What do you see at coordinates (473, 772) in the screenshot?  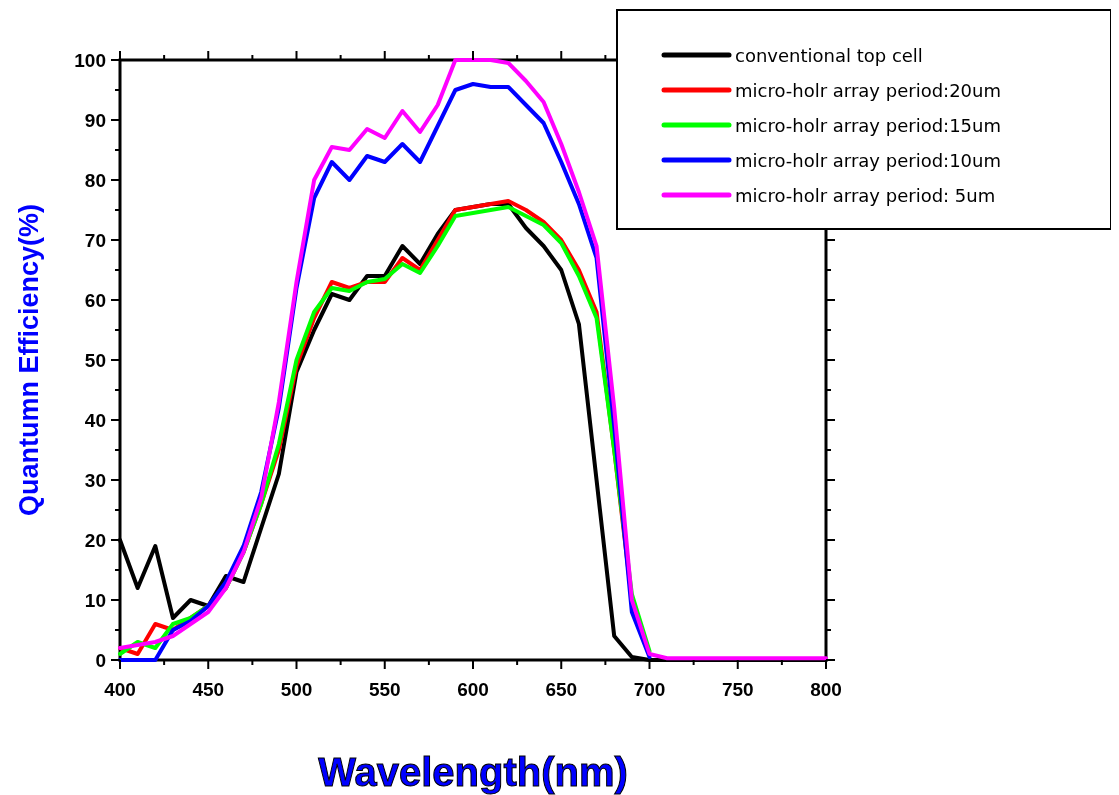 I see `x-axis-title: Wavelength(nm)` at bounding box center [473, 772].